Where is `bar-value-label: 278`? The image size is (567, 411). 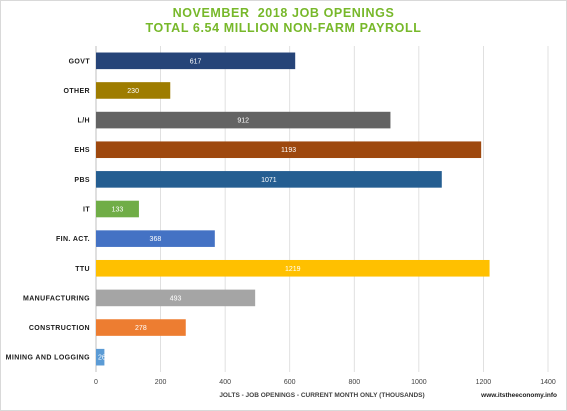 bar-value-label: 278 is located at coordinates (141, 328).